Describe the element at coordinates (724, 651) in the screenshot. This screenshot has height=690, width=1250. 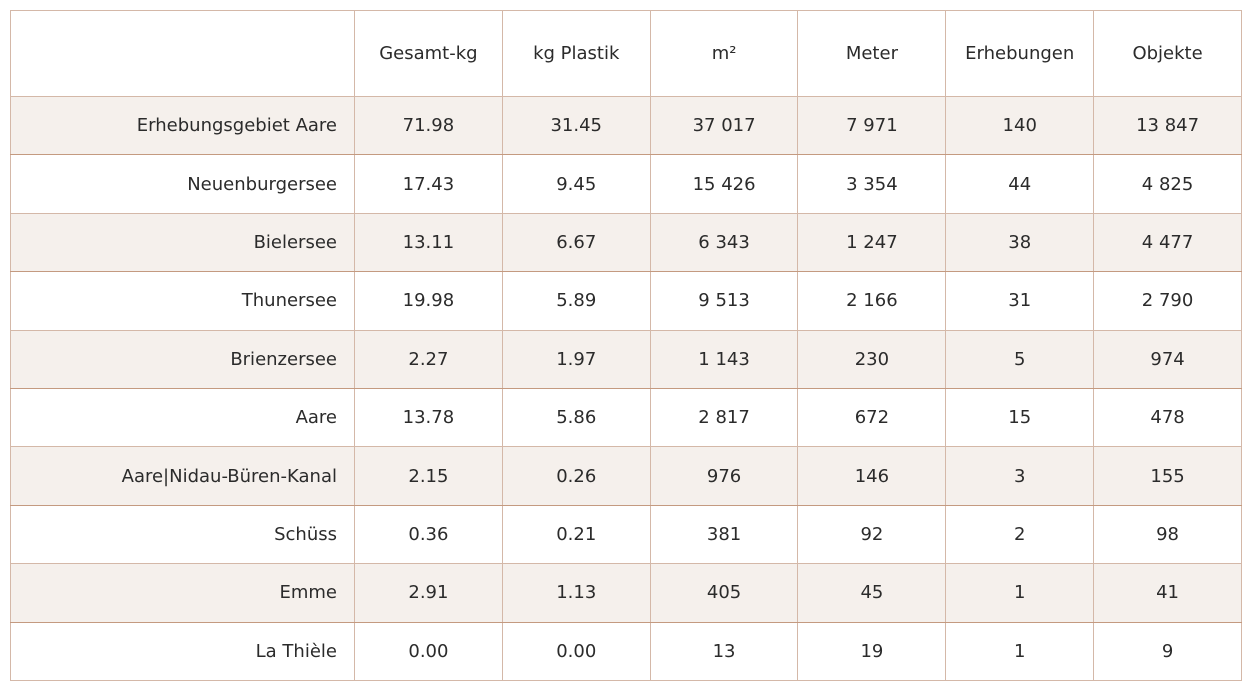
I see `table-cell: 13` at that location.